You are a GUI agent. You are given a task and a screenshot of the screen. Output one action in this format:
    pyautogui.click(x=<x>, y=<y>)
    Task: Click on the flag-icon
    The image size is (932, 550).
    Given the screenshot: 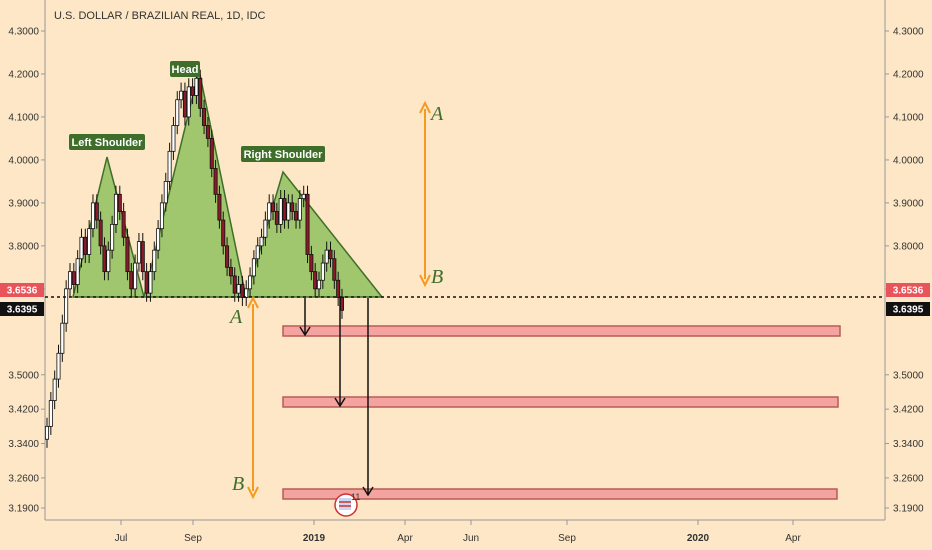 What is the action you would take?
    pyautogui.click(x=345, y=504)
    